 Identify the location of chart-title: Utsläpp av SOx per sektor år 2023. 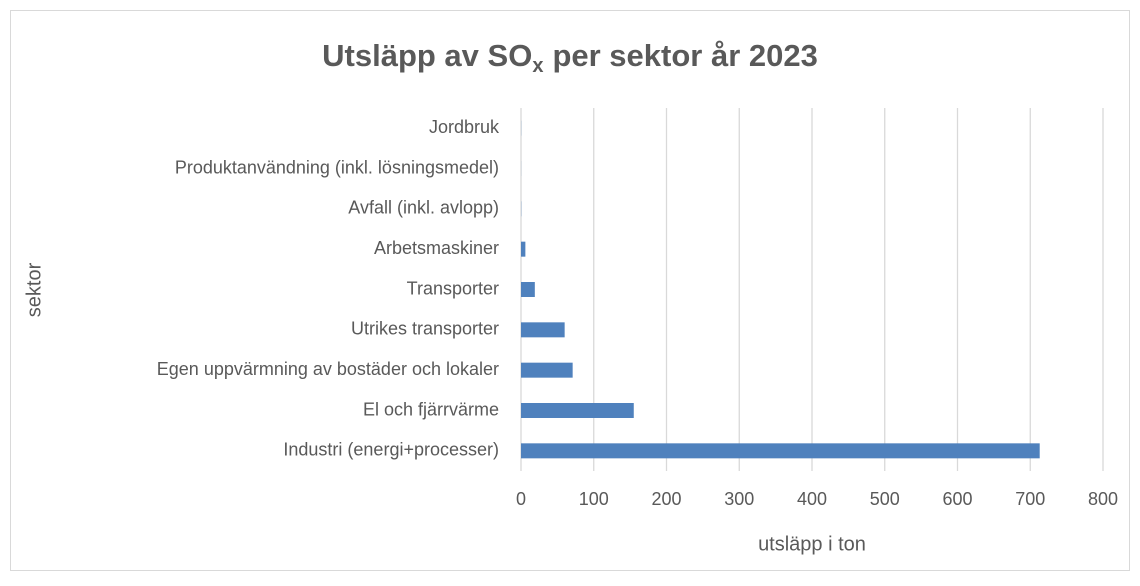
(570, 57).